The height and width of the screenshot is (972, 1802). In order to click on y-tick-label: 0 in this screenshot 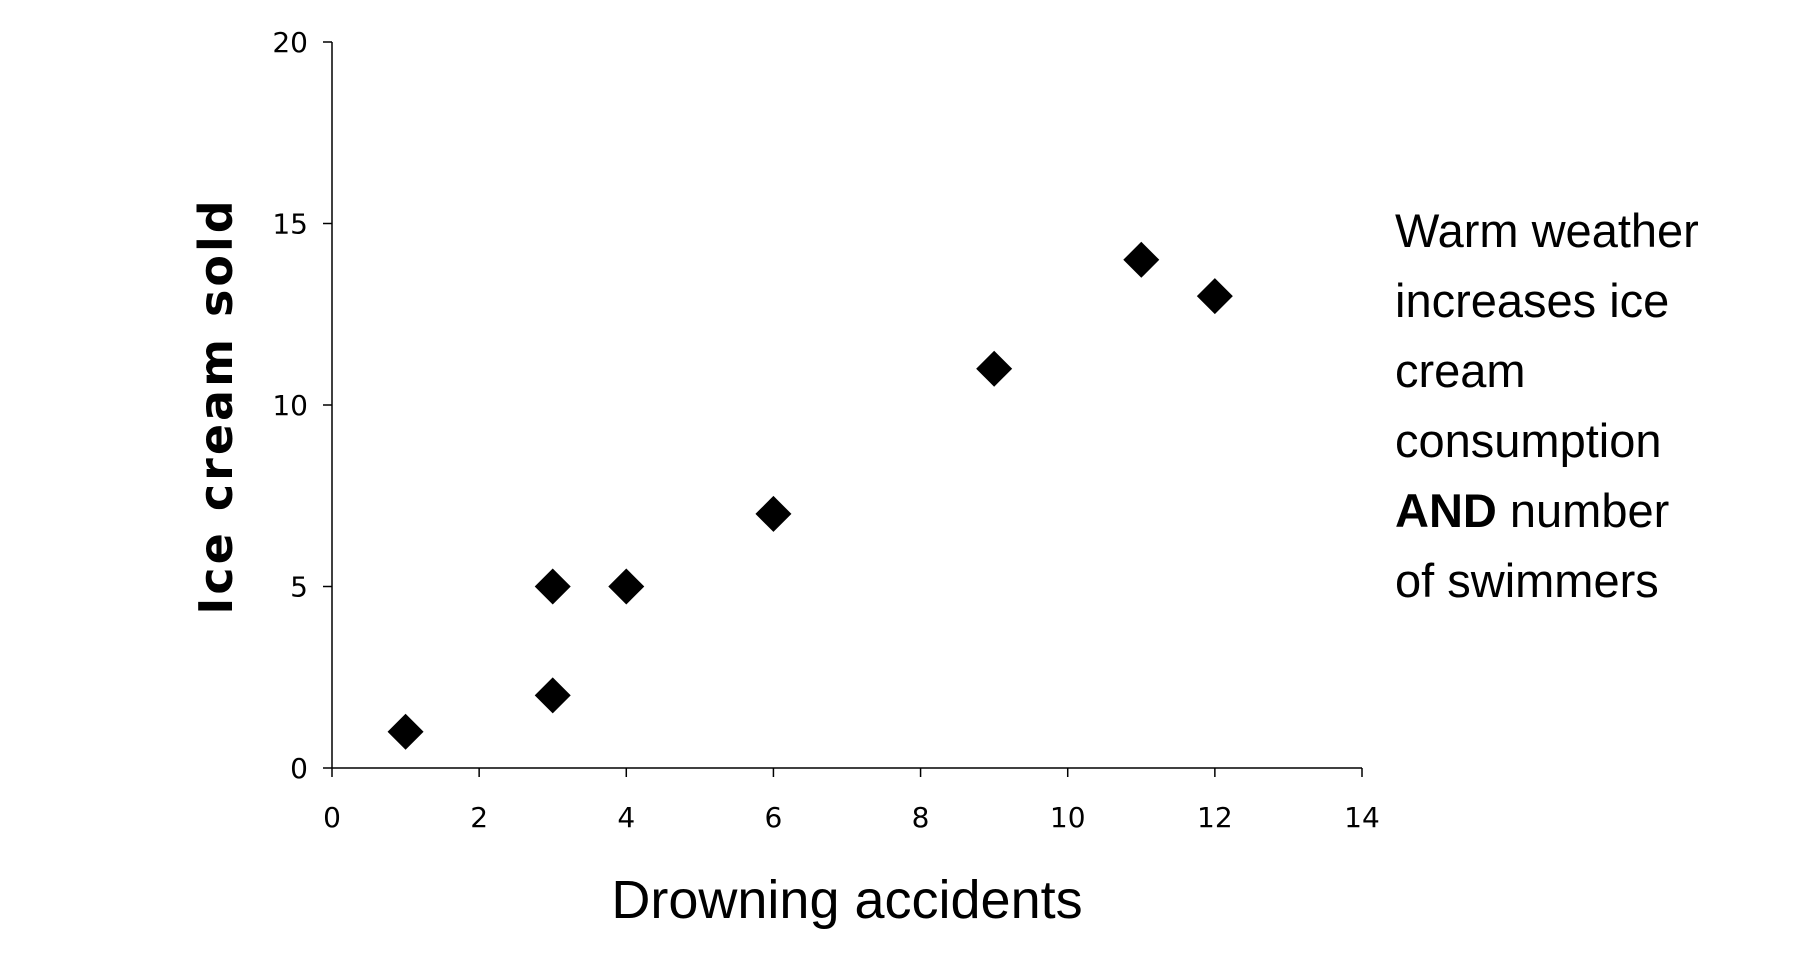, I will do `click(299, 768)`.